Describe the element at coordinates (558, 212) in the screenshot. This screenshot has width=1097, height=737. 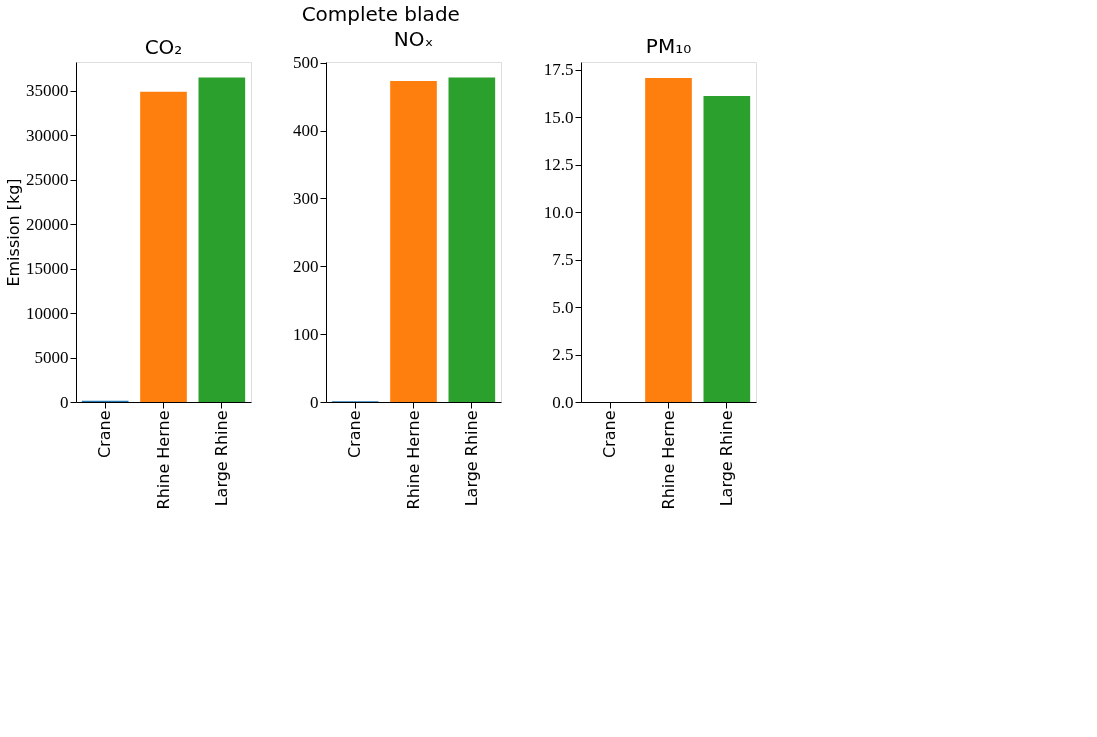
I see `y-tick-label: 10.0` at that location.